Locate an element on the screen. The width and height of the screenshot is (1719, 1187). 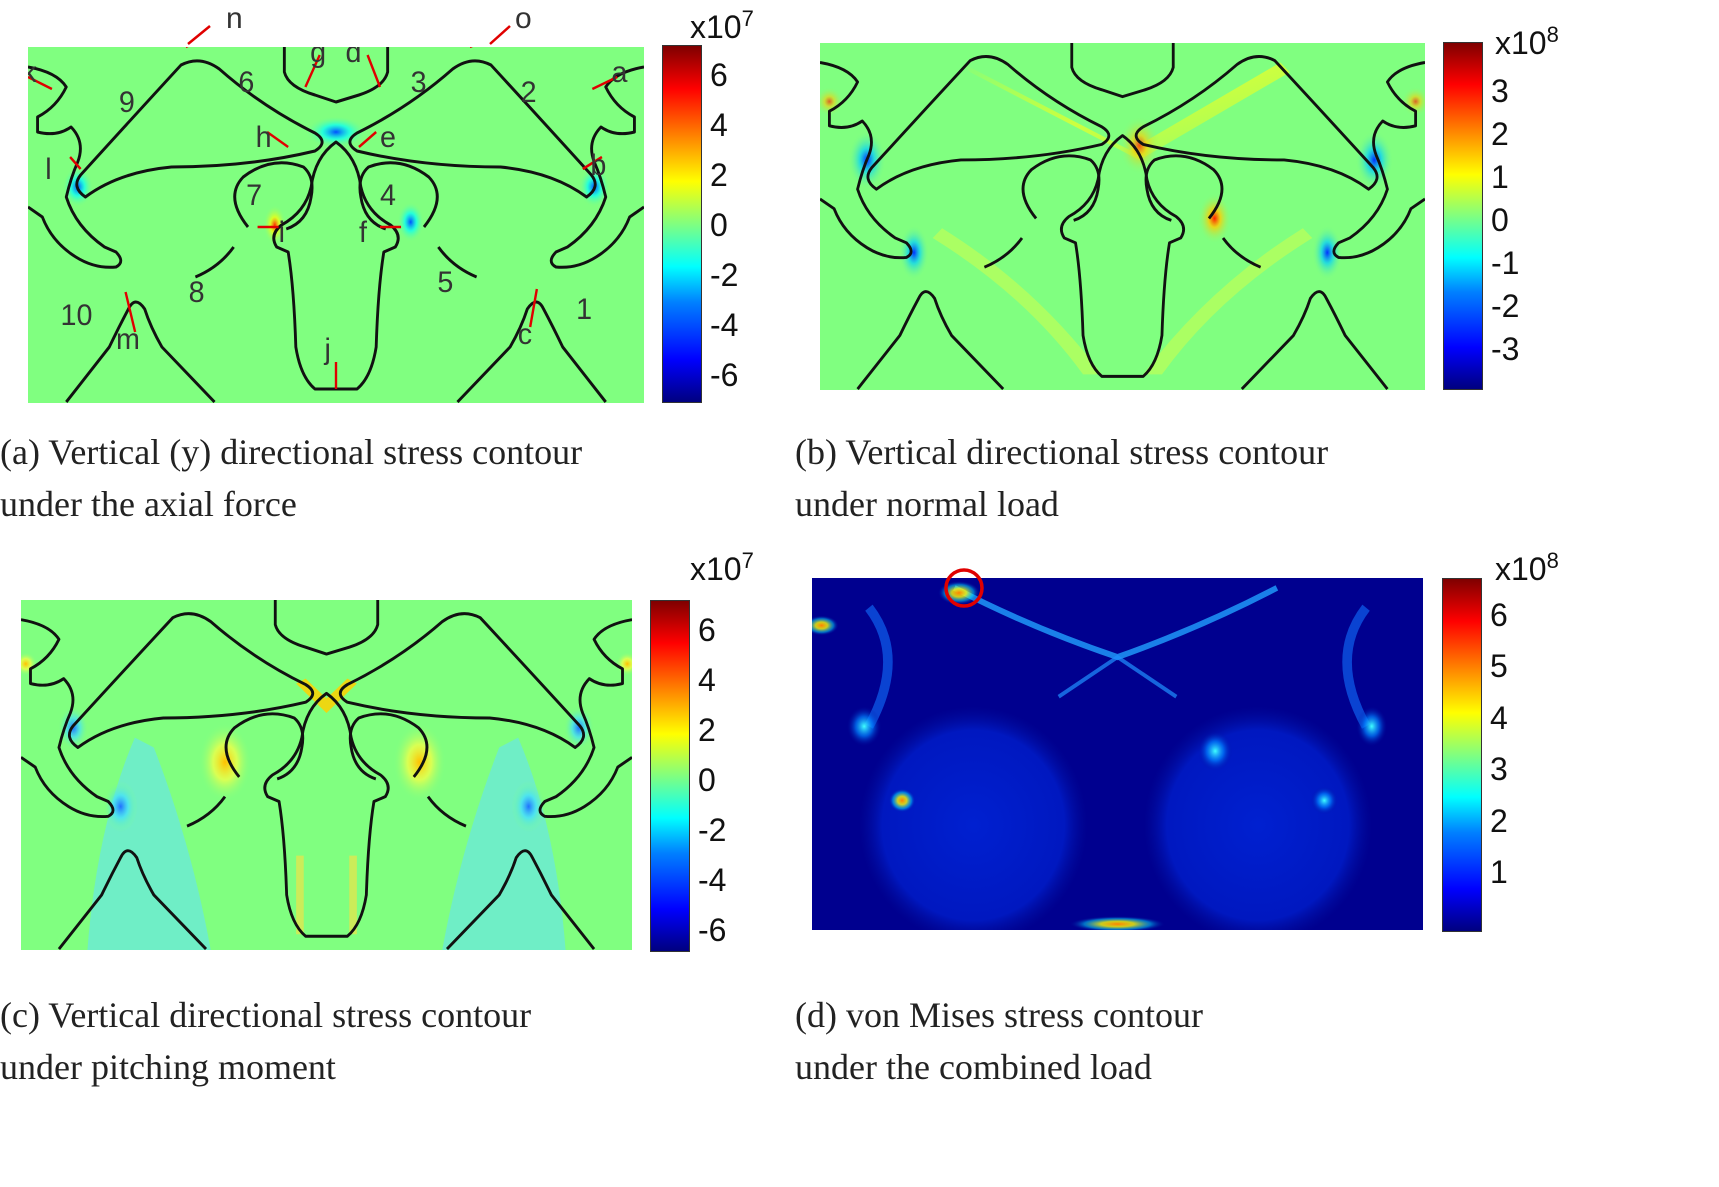
top-arrows-a is located at coordinates (349, 35).